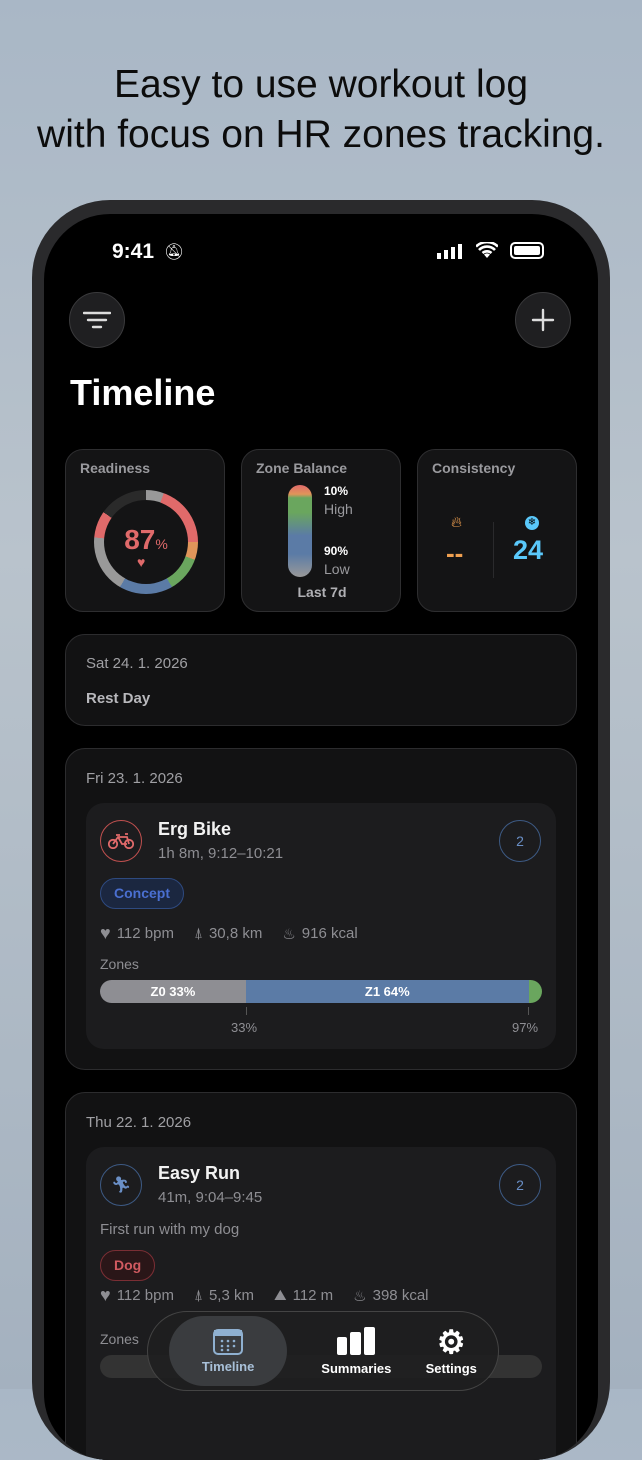 The image size is (642, 1460). Describe the element at coordinates (142, 893) in the screenshot. I see `tag-badge: Concept` at that location.